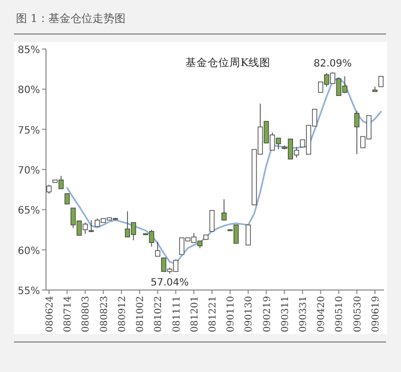  What do you see at coordinates (228, 62) in the screenshot?
I see `text: 基金仓位周K线图` at bounding box center [228, 62].